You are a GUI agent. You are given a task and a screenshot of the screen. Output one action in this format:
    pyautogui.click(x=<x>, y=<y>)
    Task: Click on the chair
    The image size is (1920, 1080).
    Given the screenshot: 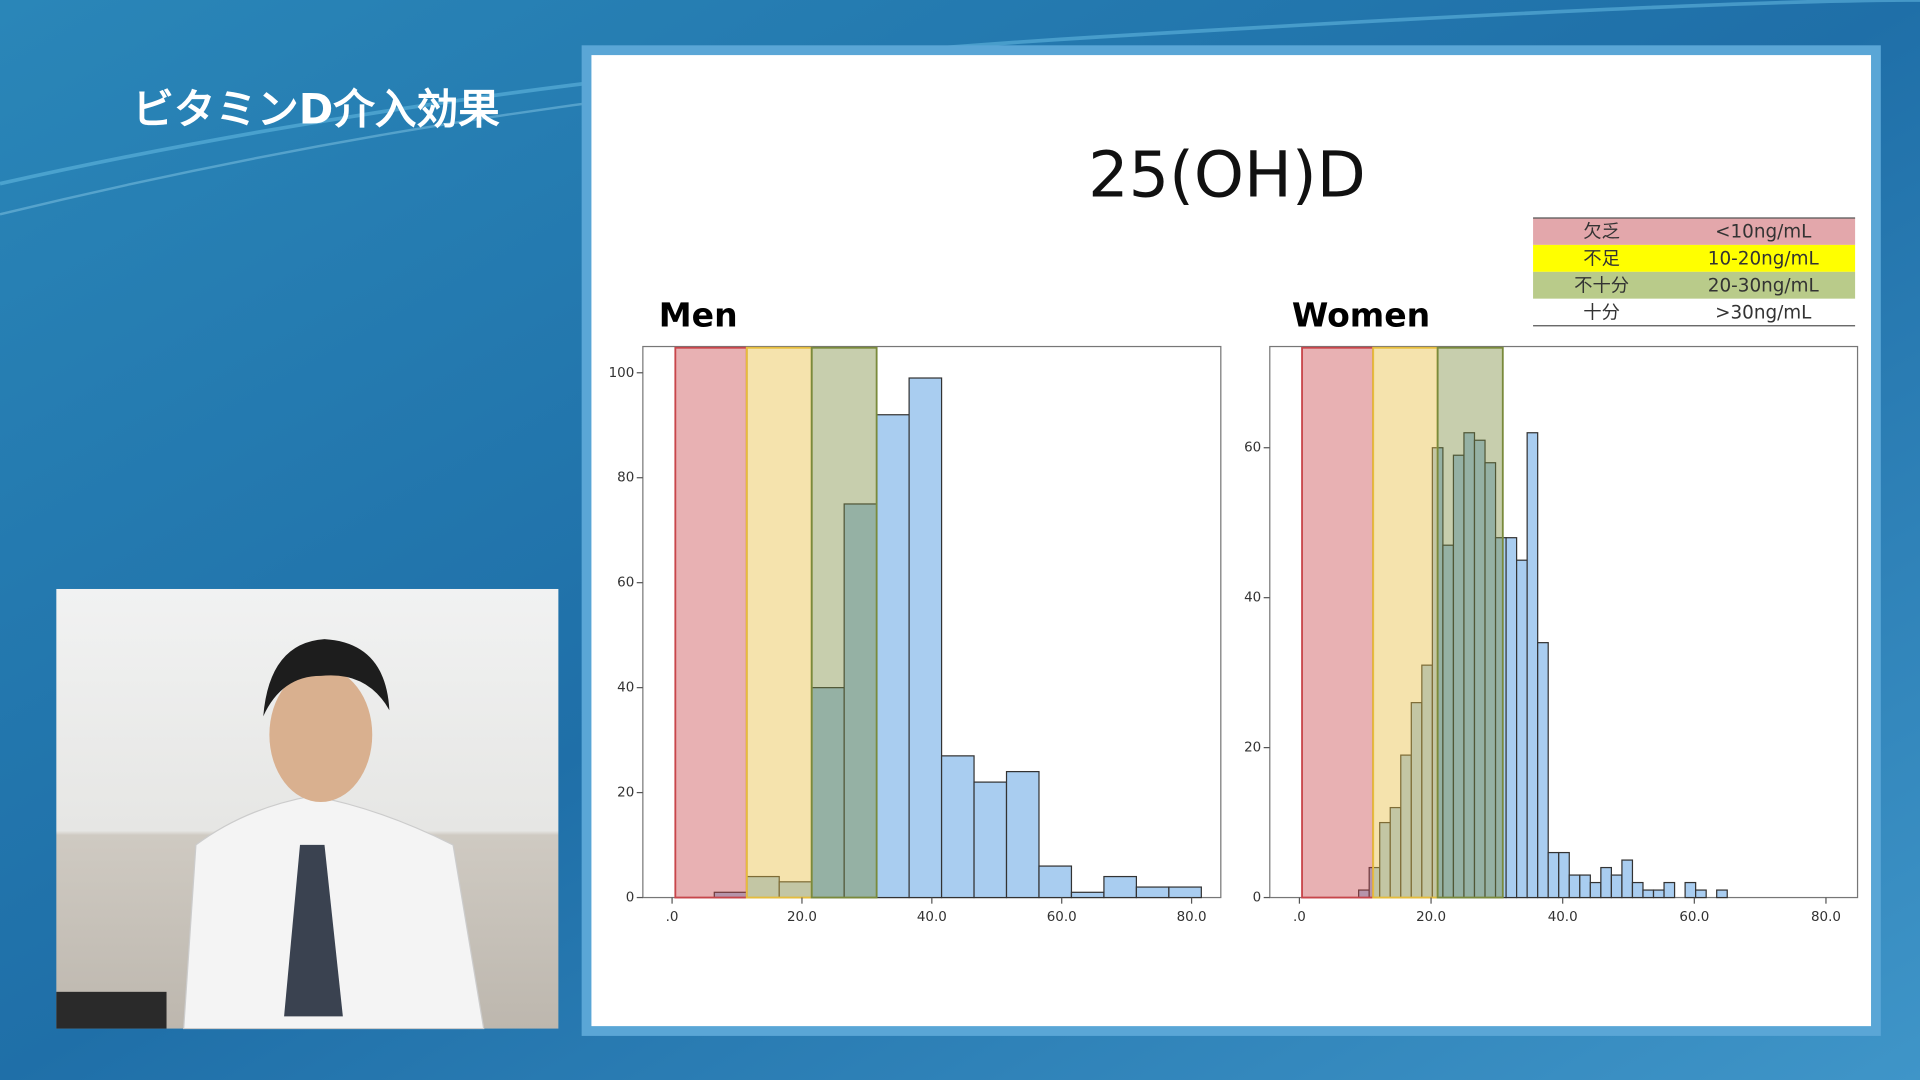 What is the action you would take?
    pyautogui.click(x=111, y=1010)
    